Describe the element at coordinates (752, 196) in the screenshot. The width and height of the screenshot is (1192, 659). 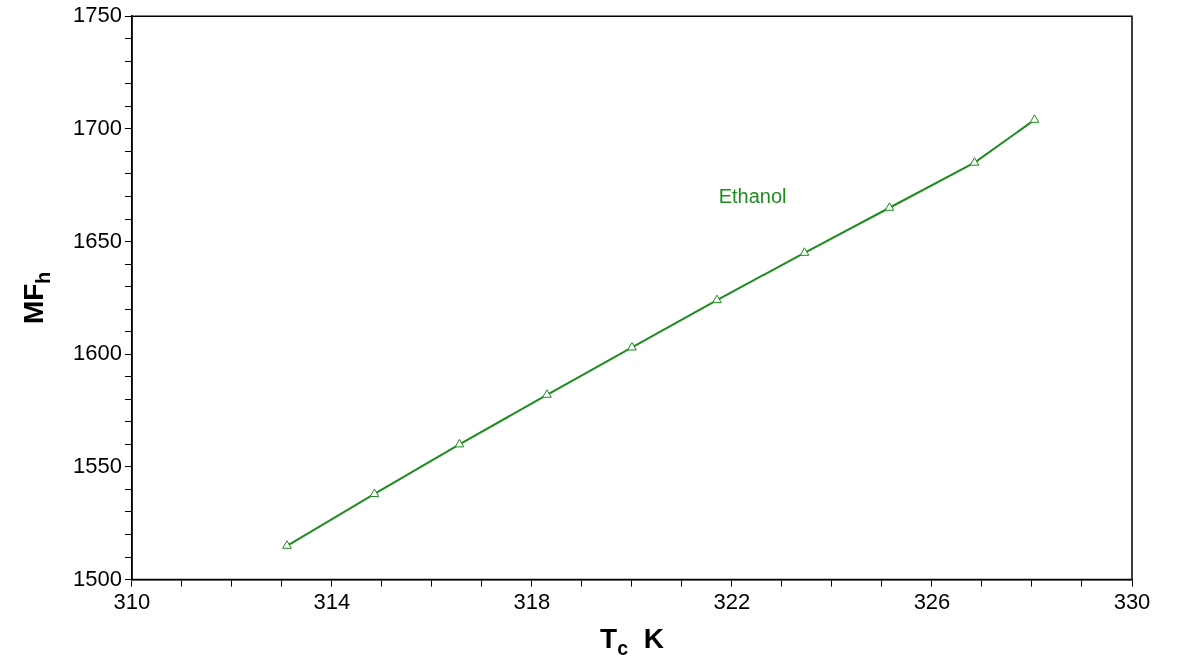
I see `text: Ethanol` at that location.